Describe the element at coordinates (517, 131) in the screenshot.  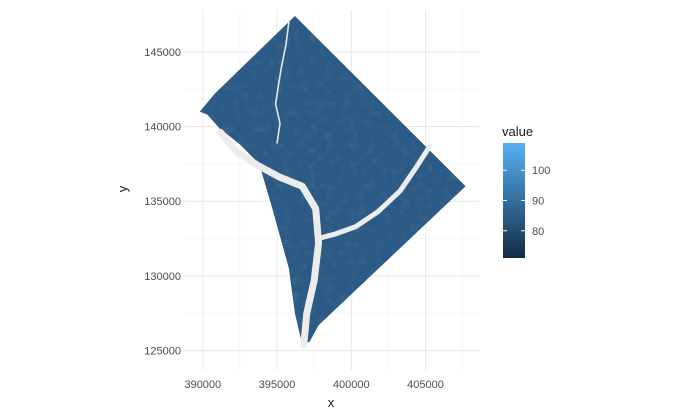
I see `legend-title: value` at that location.